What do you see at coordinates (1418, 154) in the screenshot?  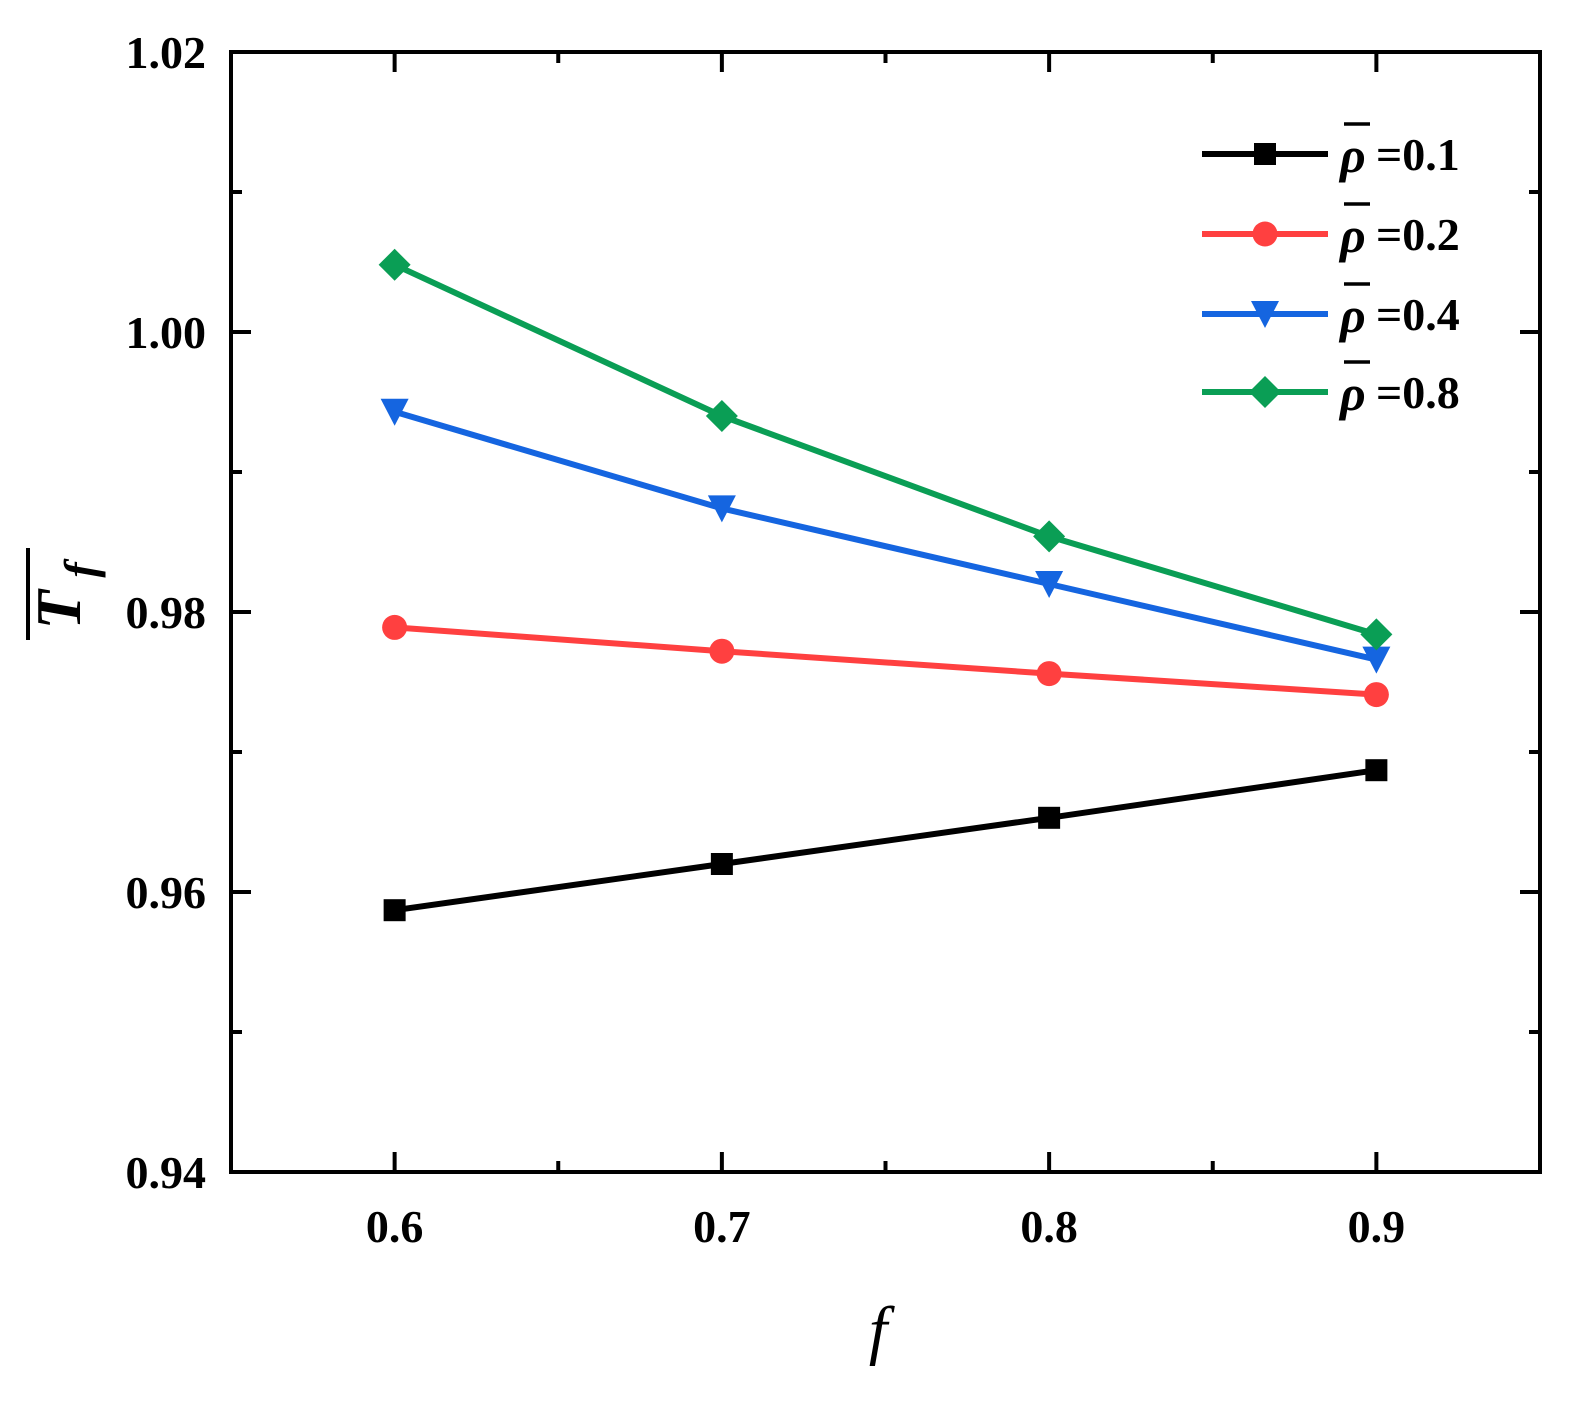 I see `legend-label: =0.1` at bounding box center [1418, 154].